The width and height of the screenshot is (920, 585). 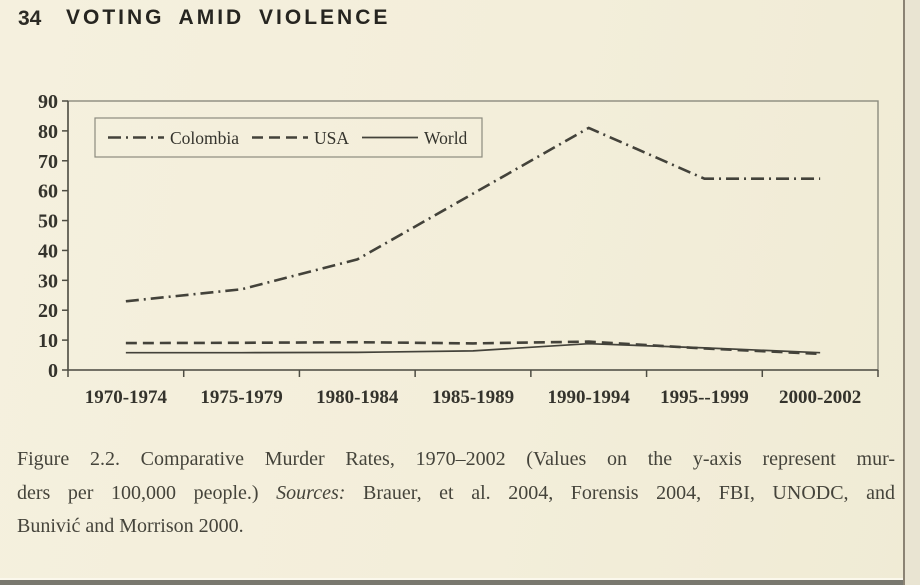 I want to click on series-line-world, so click(x=473, y=348).